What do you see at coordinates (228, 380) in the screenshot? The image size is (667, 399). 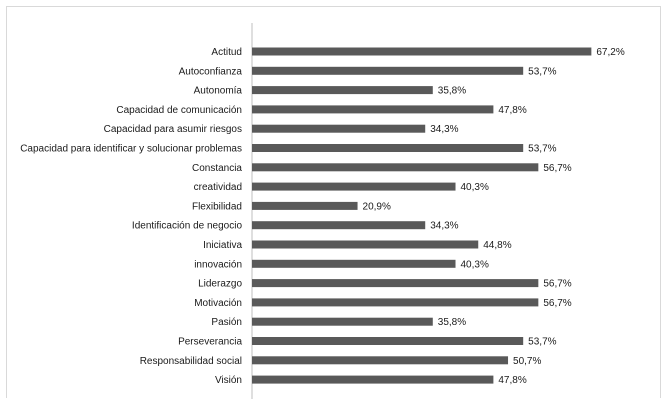 I see `category-label: Visión` at bounding box center [228, 380].